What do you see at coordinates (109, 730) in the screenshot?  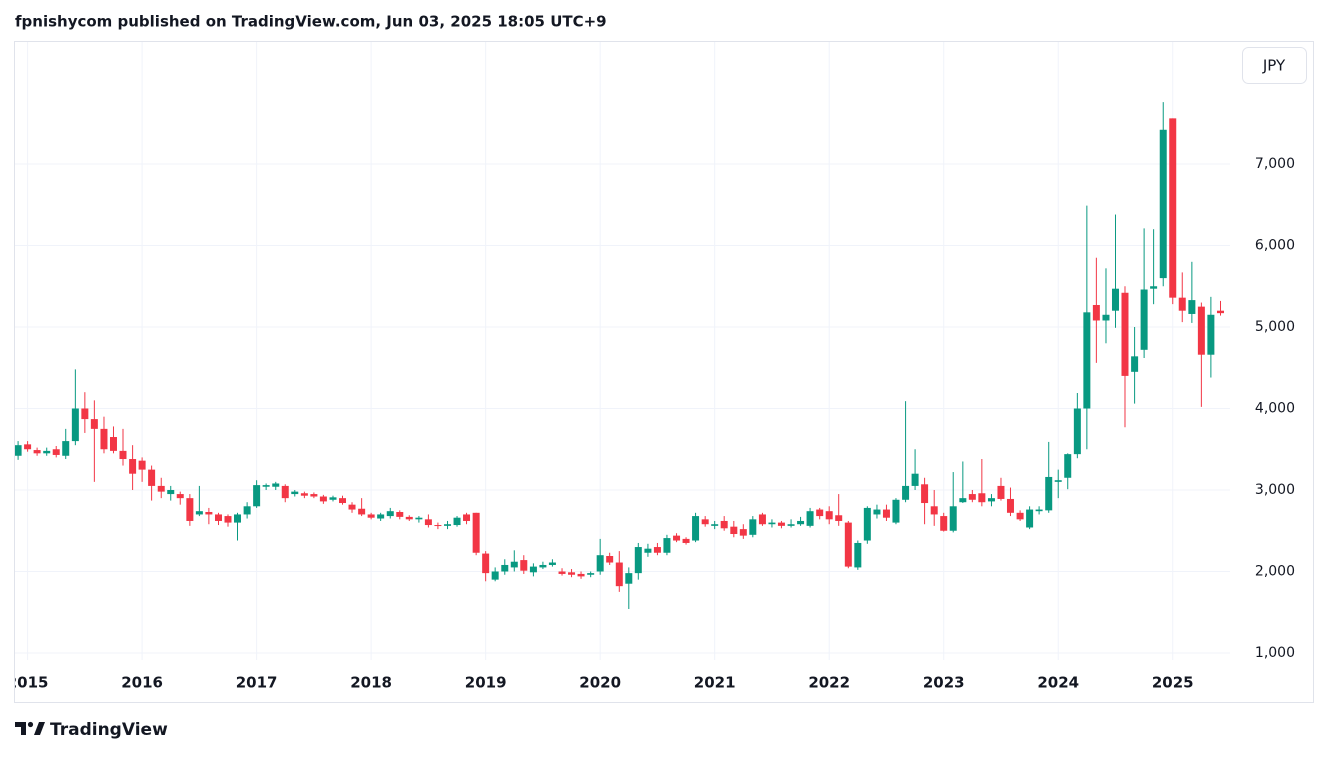 I see `brand-name: TradingView` at bounding box center [109, 730].